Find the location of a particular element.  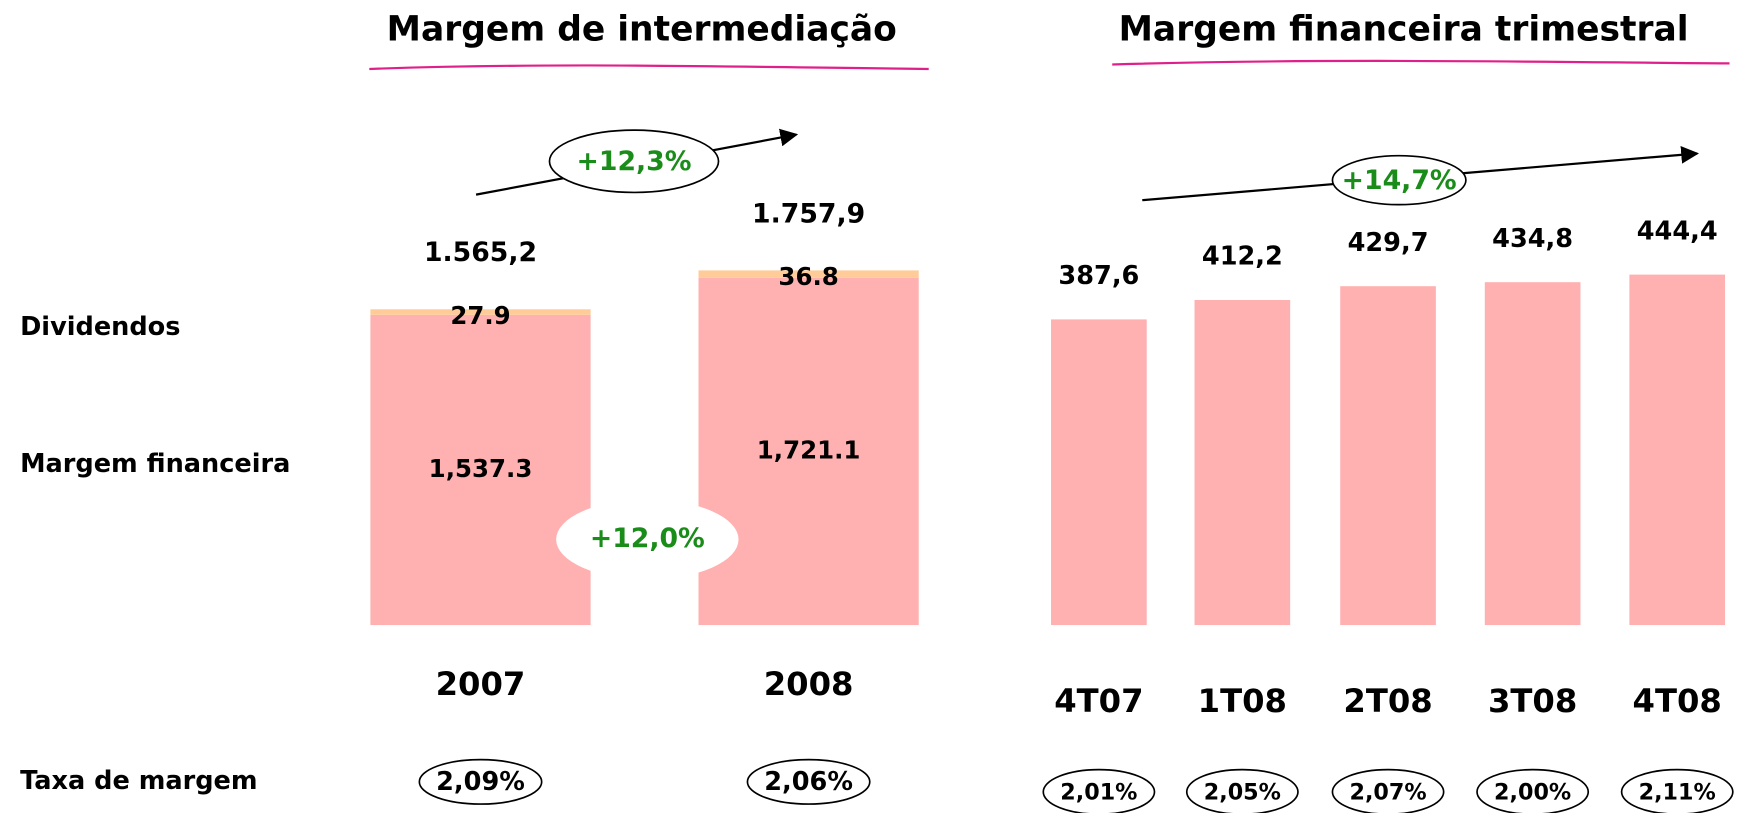

value-label: 429,7 is located at coordinates (1388, 243).